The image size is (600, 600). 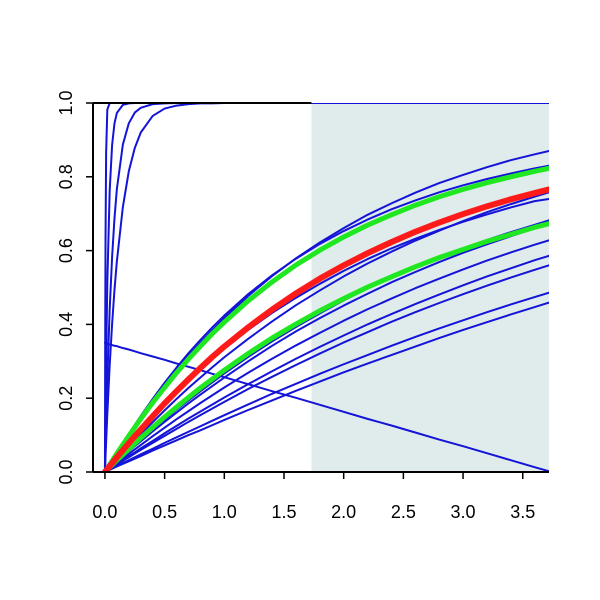 I want to click on x-tick-label: 1.0, so click(x=224, y=512).